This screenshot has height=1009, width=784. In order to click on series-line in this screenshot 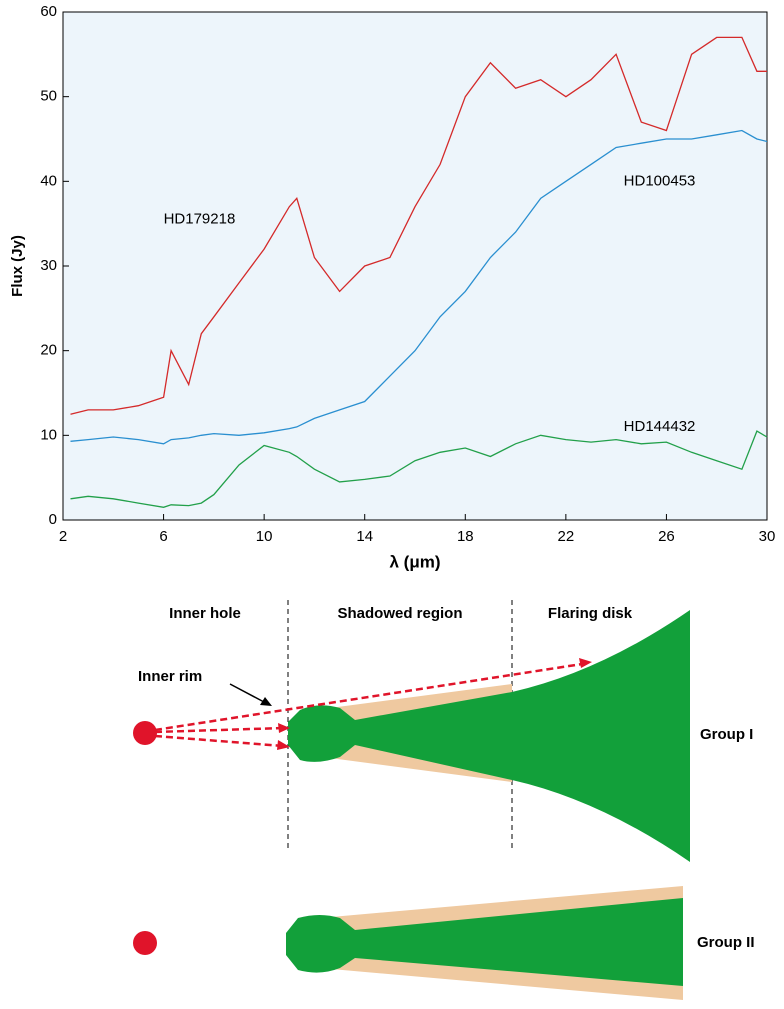, I will do `click(419, 469)`.